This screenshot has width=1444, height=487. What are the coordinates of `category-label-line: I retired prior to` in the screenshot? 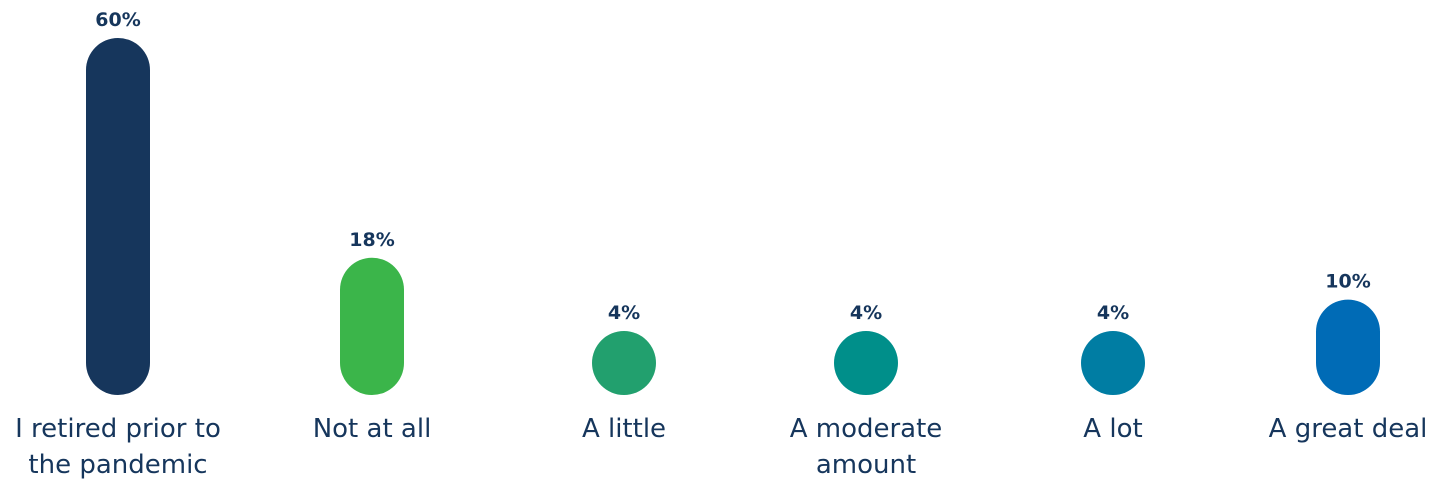 It's located at (118, 429).